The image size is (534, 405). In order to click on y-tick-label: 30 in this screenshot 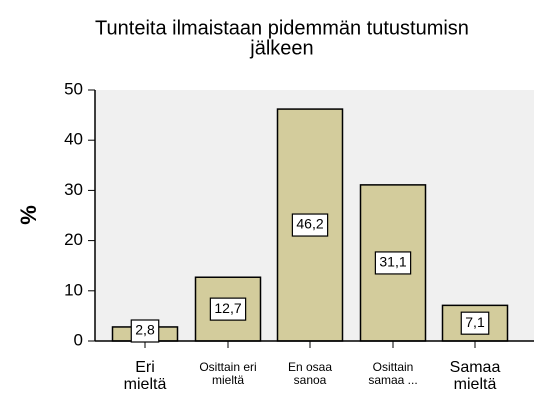, I will do `click(73, 189)`.